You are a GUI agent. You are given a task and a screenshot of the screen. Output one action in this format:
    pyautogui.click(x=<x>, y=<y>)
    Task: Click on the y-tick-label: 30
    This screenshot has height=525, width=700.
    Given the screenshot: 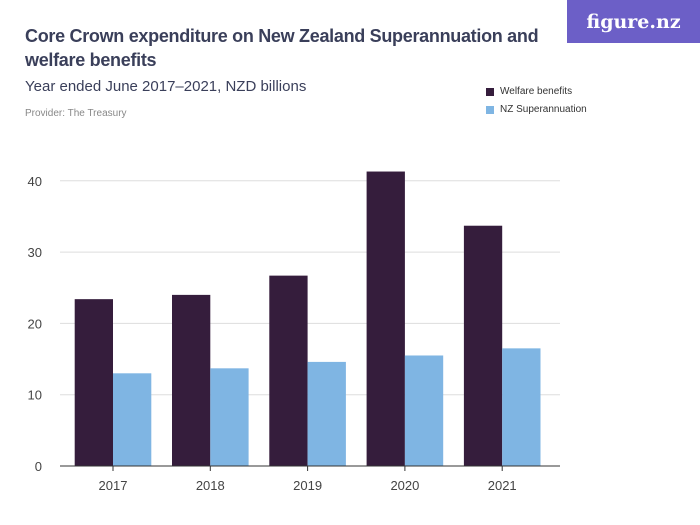 What is the action you would take?
    pyautogui.click(x=35, y=252)
    